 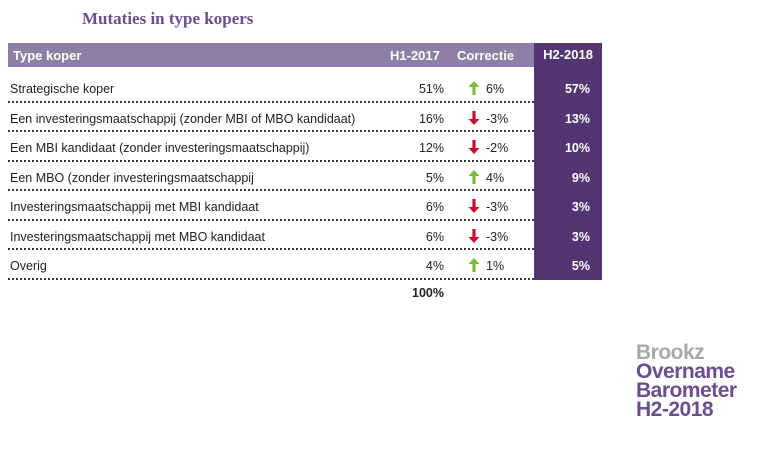 What do you see at coordinates (577, 148) in the screenshot?
I see `row-h2-value: 10%` at bounding box center [577, 148].